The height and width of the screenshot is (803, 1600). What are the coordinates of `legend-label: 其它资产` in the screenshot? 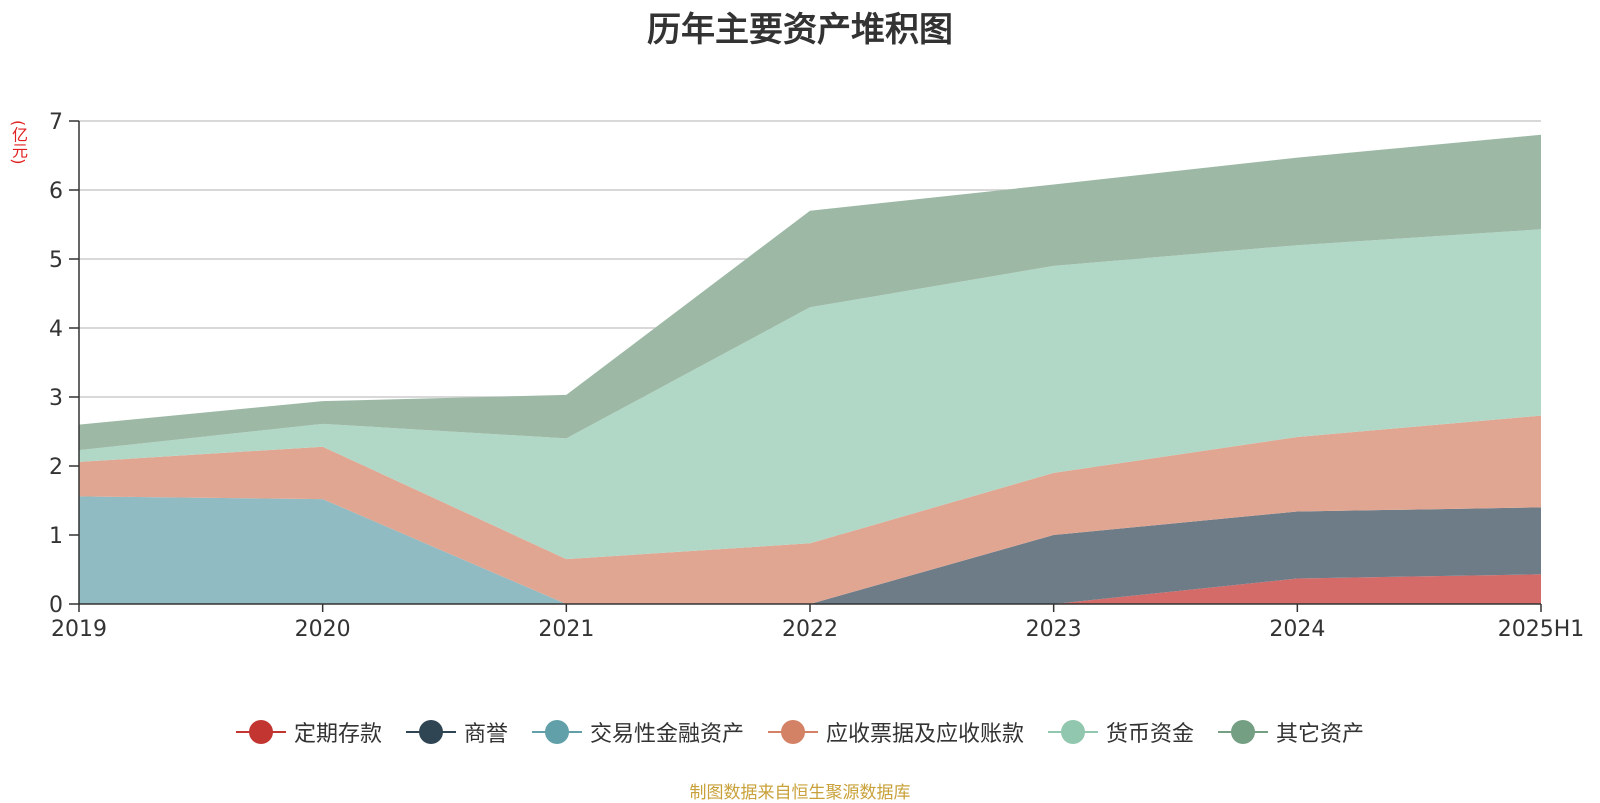 It's located at (1320, 734).